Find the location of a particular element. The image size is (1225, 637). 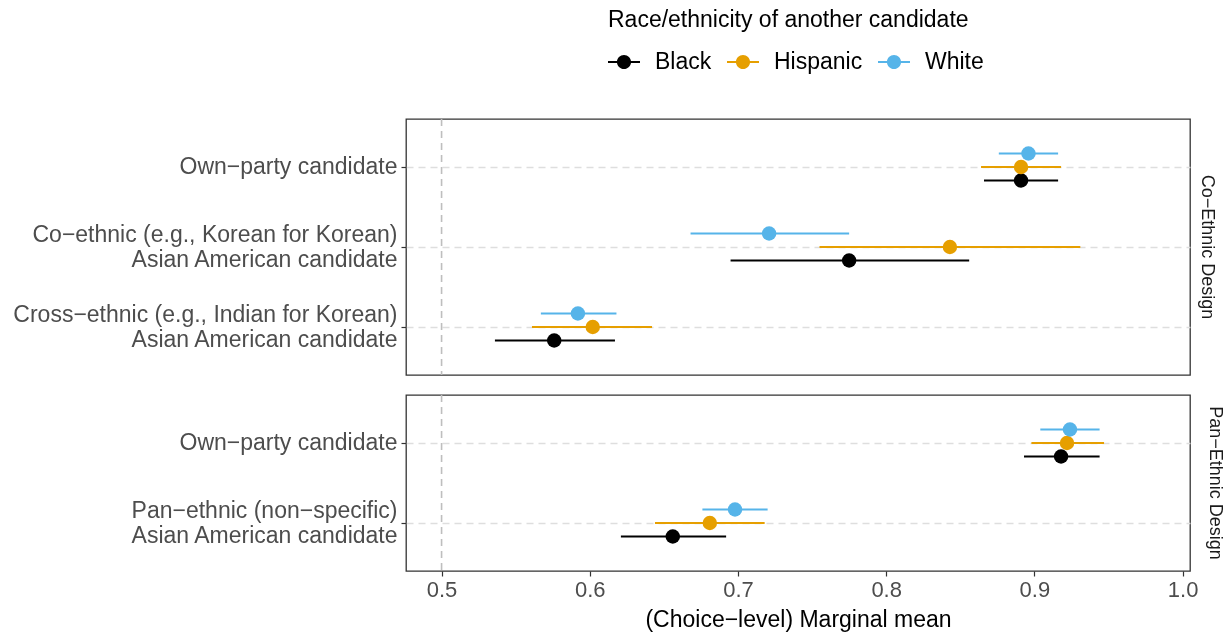

x-tick-label: 0.6 is located at coordinates (590, 589).